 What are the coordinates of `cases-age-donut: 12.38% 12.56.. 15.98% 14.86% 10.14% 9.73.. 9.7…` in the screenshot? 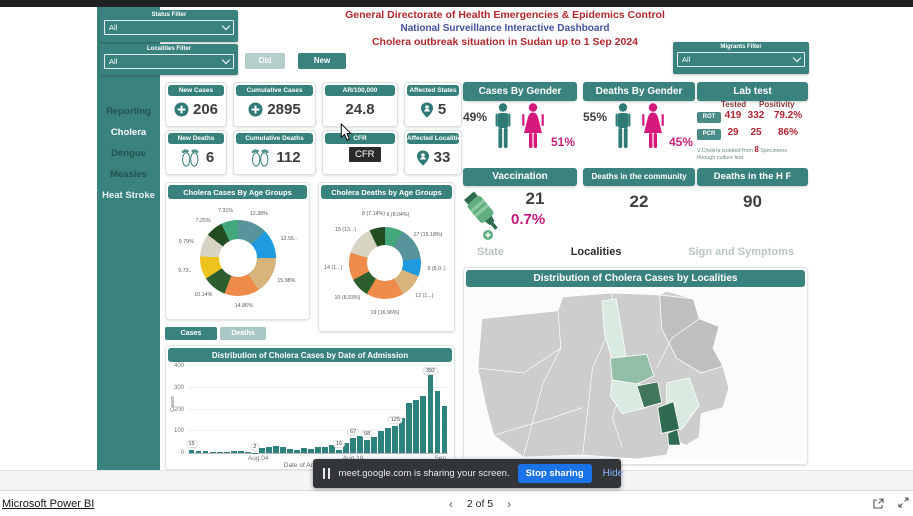 It's located at (237, 259).